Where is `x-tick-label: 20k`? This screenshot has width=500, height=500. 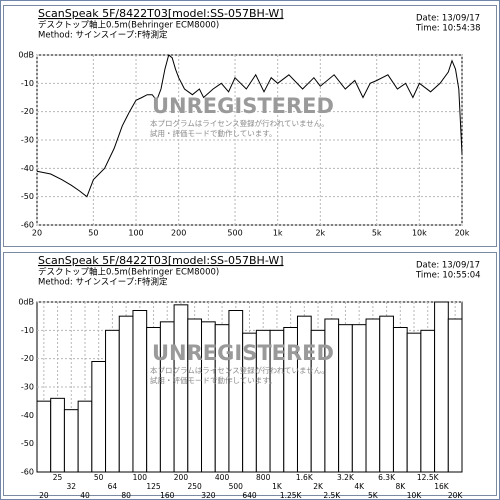 x-tick-label: 20k is located at coordinates (462, 233).